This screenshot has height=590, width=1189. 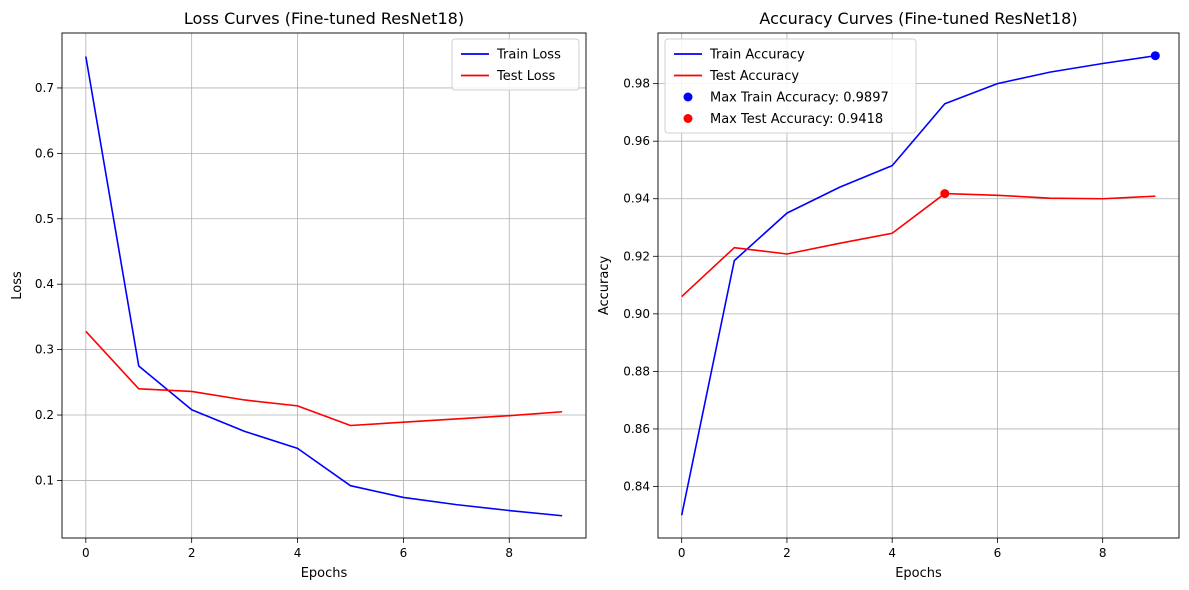 I want to click on chart-title: Loss Curves (Fine-tuned ResNet18), so click(x=324, y=18).